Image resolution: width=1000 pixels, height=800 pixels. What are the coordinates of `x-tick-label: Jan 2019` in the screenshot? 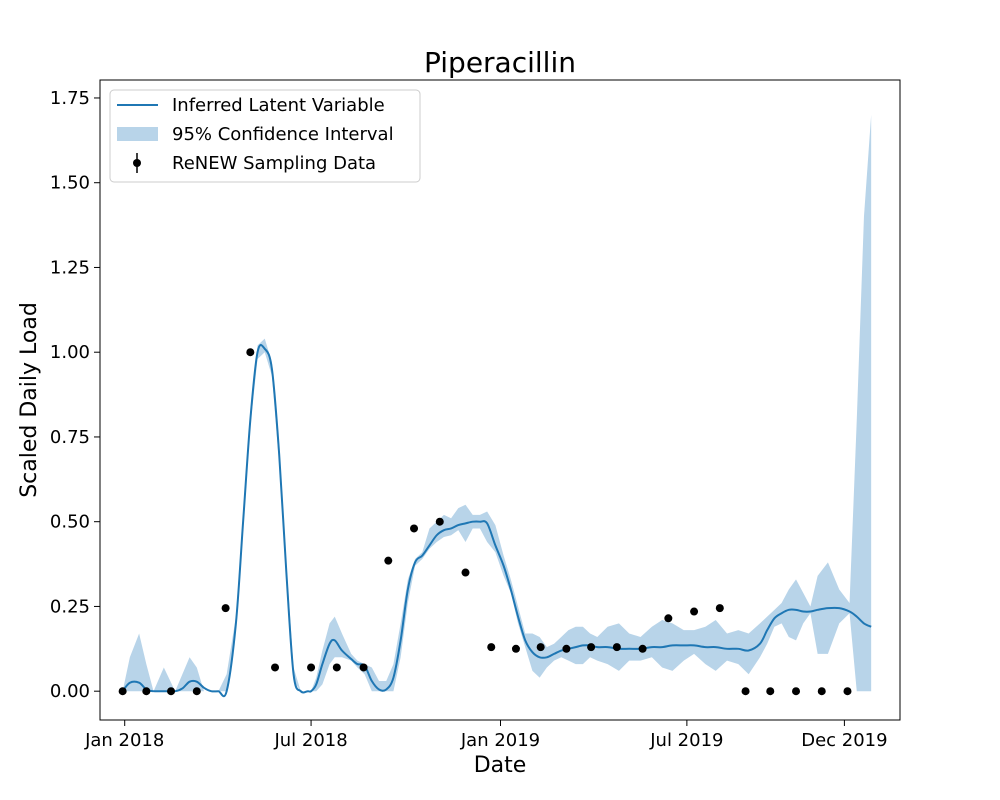 It's located at (500, 740).